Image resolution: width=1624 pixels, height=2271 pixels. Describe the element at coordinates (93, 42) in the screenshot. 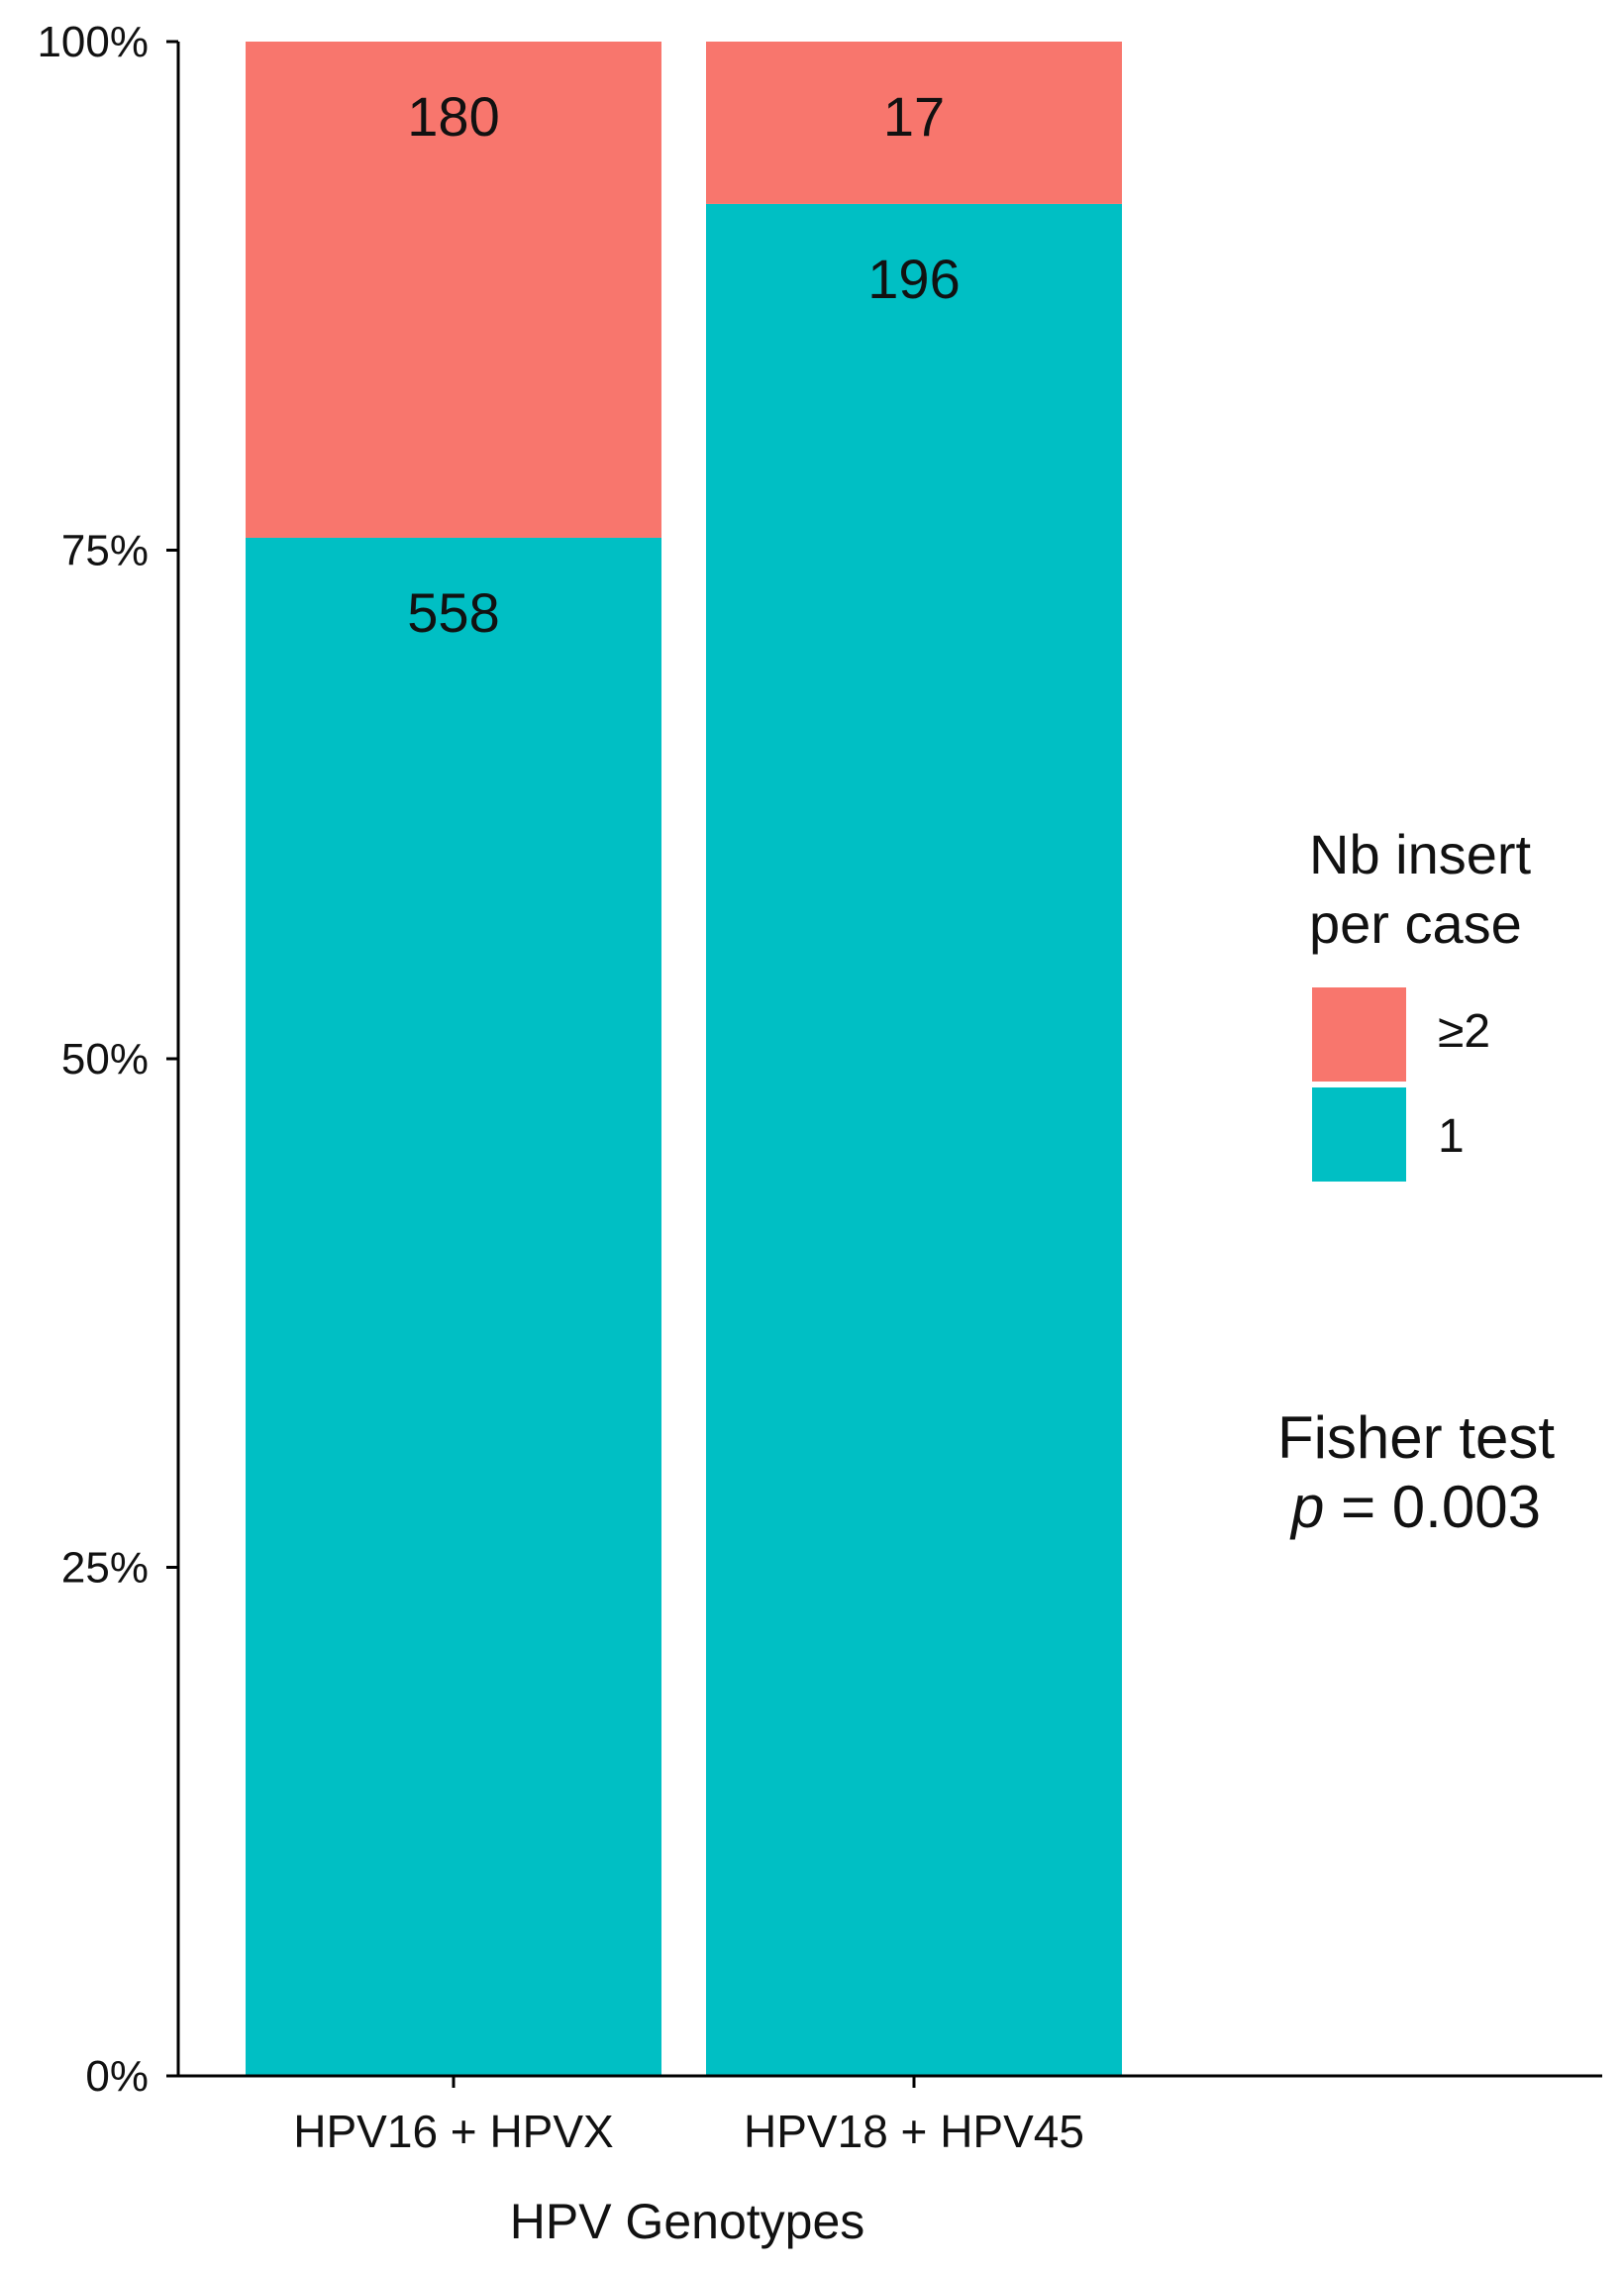

I see `y-tick-label-4: 100%` at that location.